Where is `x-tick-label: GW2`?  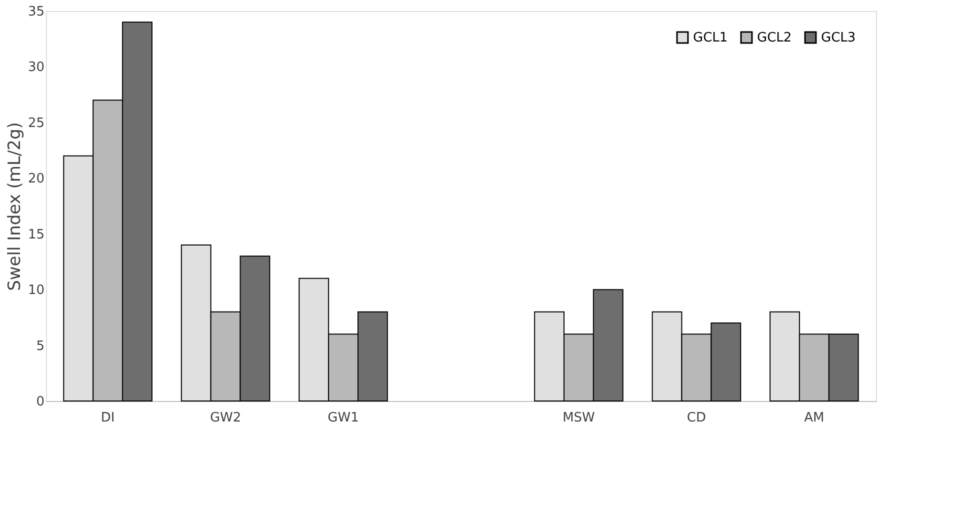 x-tick-label: GW2 is located at coordinates (226, 418).